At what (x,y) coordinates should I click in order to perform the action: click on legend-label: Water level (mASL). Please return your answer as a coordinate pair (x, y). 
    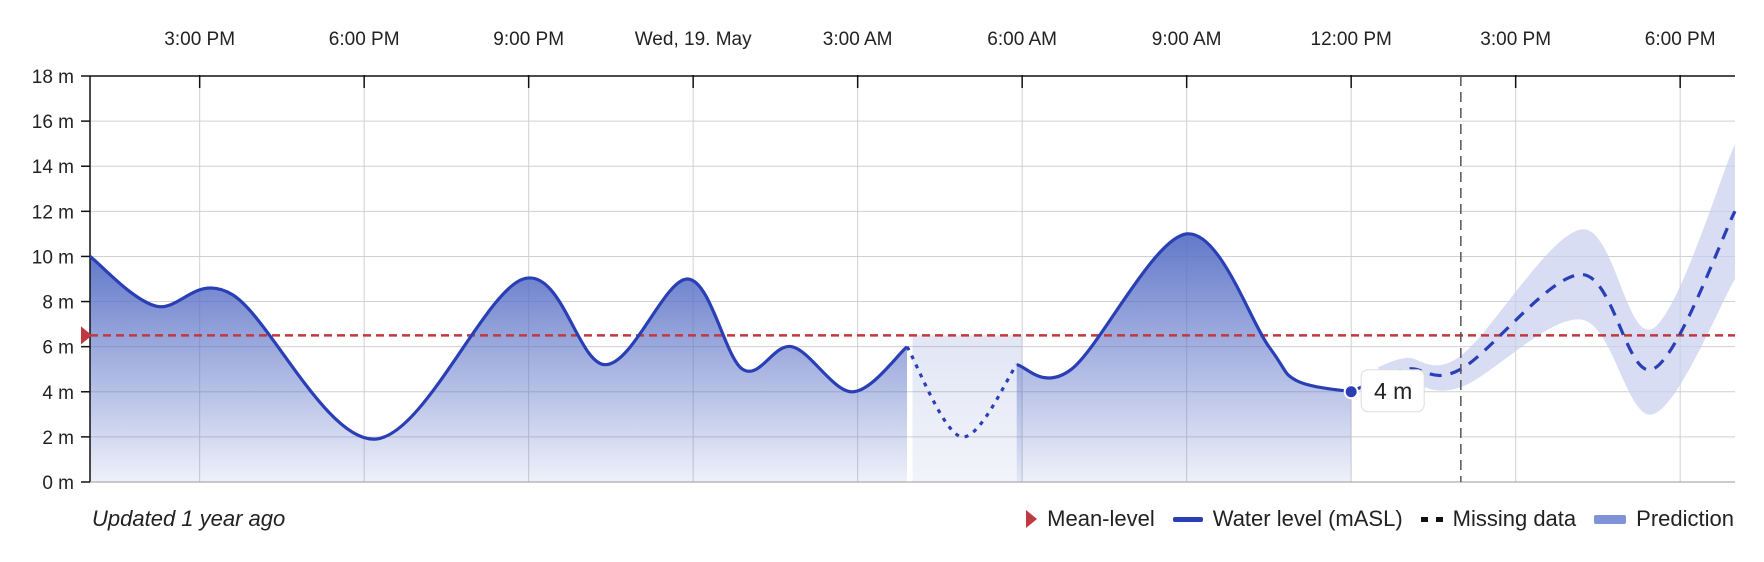
    Looking at the image, I should click on (1307, 518).